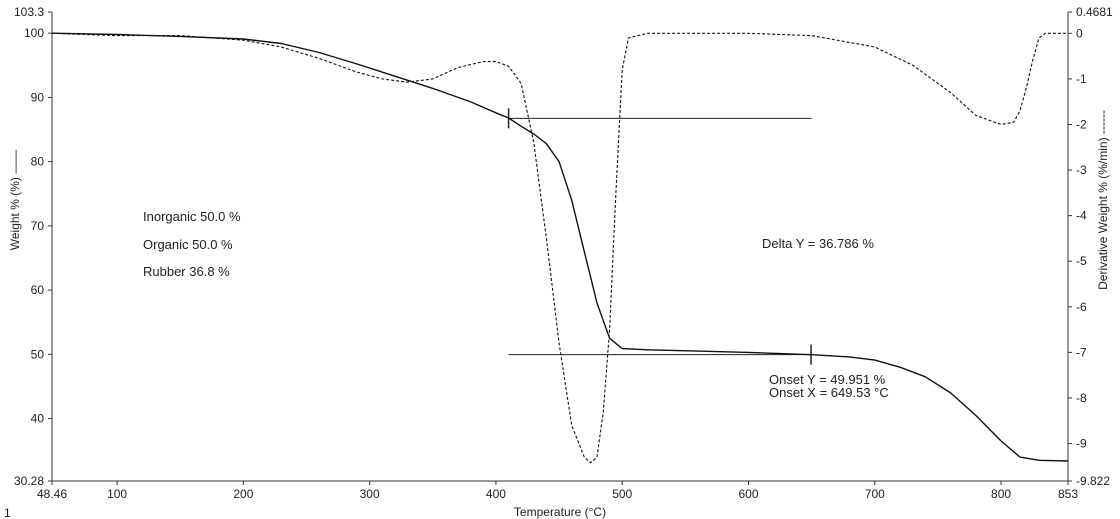 The width and height of the screenshot is (1120, 519). Describe the element at coordinates (34, 33) in the screenshot. I see `y-left-tick-label: 100` at that location.